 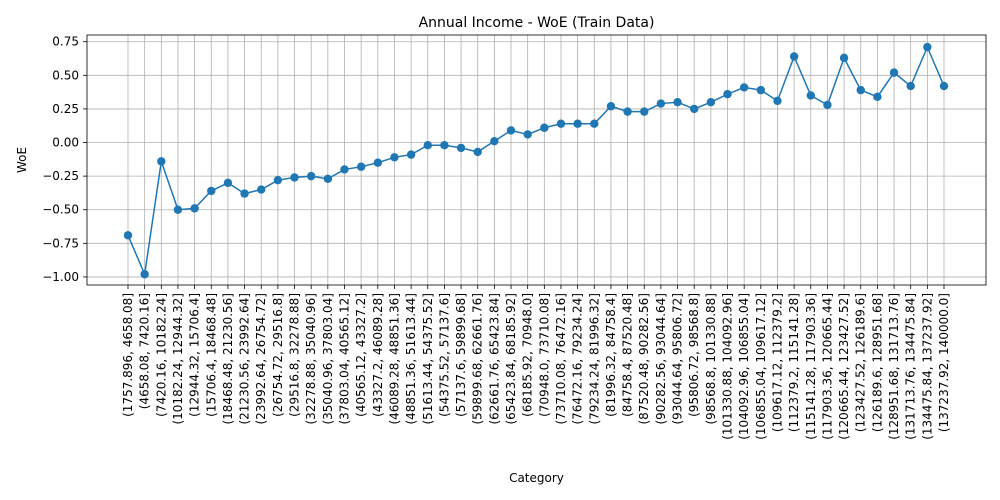 I want to click on x-tick-label: (70948.0, 73710.08], so click(x=544, y=355).